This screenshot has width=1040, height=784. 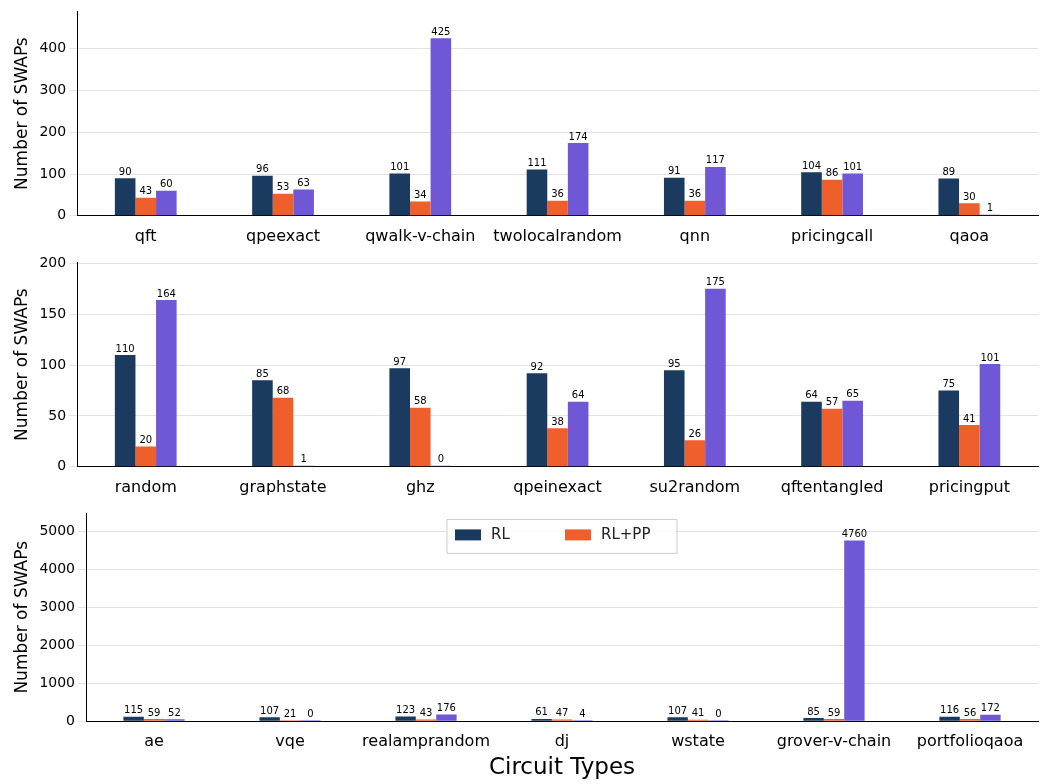 I want to click on x-tick-label: grover-v-chain, so click(x=834, y=740).